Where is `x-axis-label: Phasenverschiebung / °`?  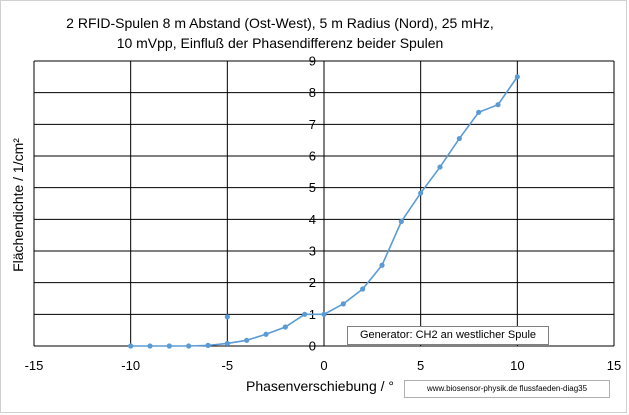
x-axis-label: Phasenverschiebung / ° is located at coordinates (320, 386).